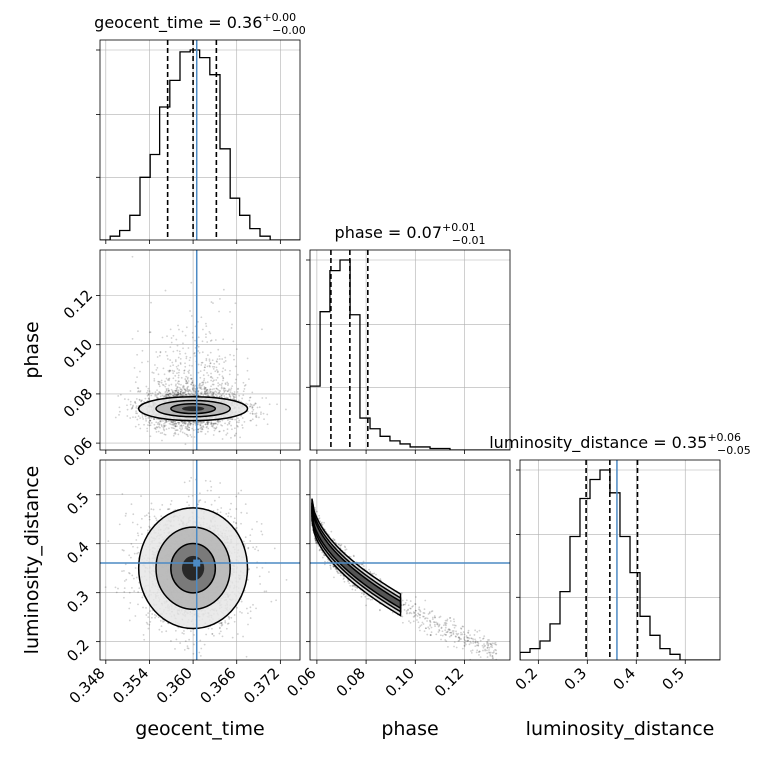 The height and width of the screenshot is (760, 760). Describe the element at coordinates (200, 140) in the screenshot. I see `hist-panel-geocent_time-frame` at that location.